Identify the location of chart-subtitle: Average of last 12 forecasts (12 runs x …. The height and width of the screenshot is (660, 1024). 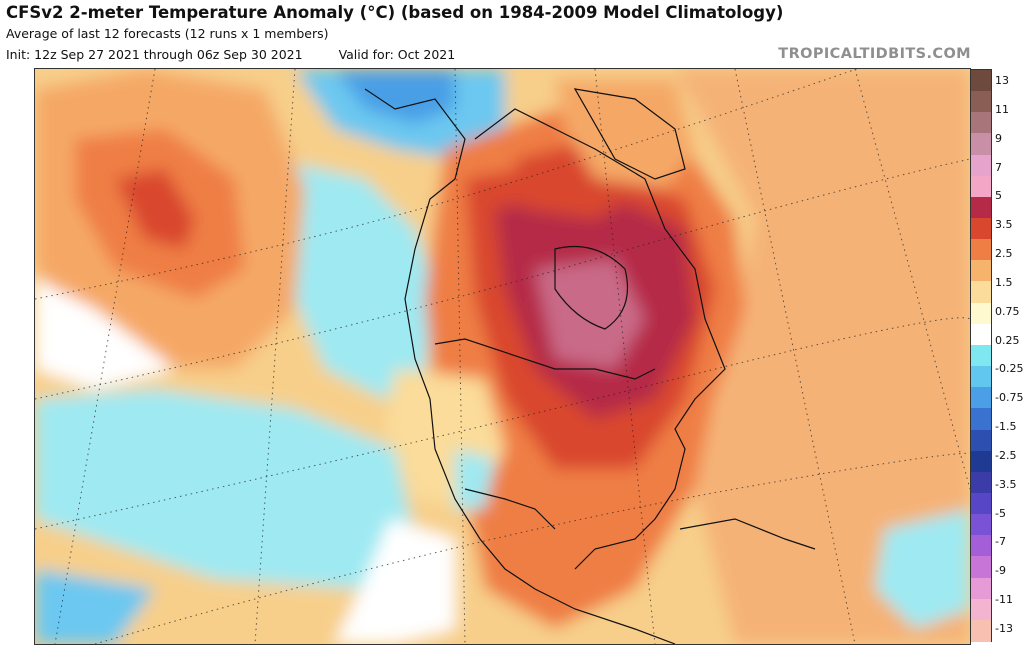
(167, 33).